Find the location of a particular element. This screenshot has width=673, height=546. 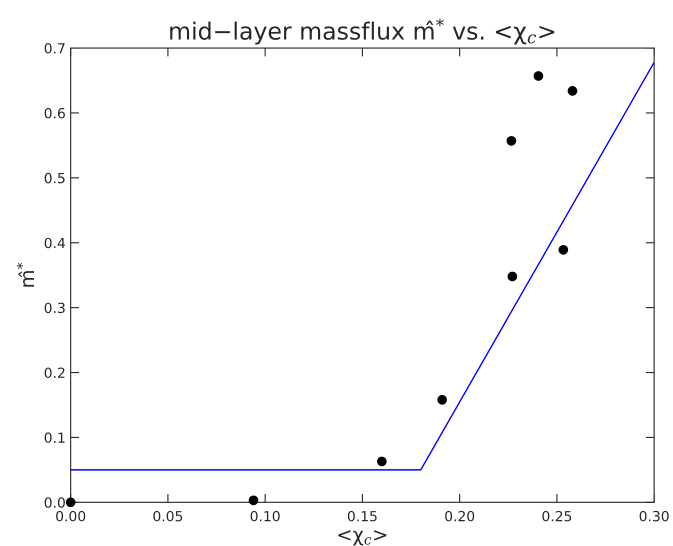

x-tick-label: 0.00 is located at coordinates (71, 516).